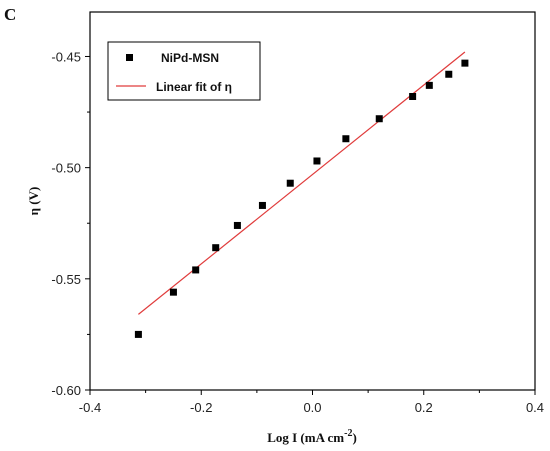  Describe the element at coordinates (66, 390) in the screenshot. I see `y-tick-label: -0.60` at that location.